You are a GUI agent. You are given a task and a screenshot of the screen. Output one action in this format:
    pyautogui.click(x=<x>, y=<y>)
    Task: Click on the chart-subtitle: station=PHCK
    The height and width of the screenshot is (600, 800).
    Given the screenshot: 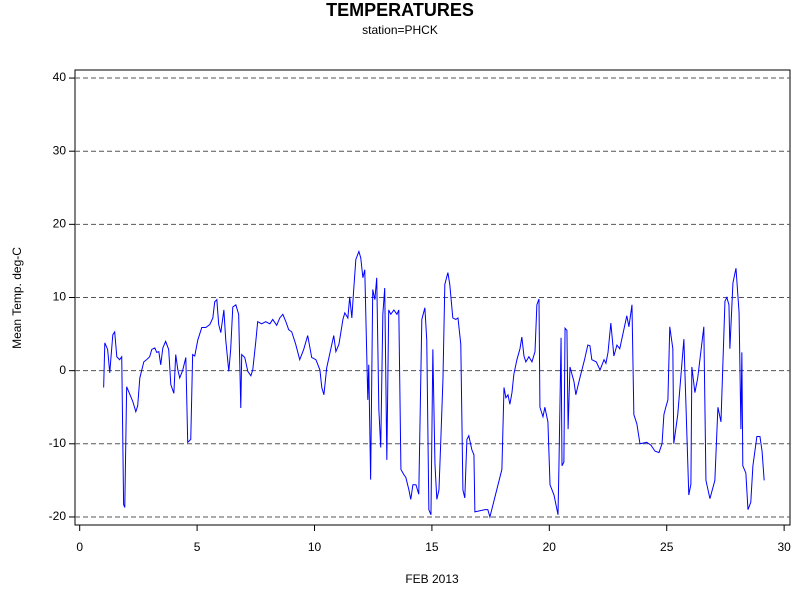 What is the action you would take?
    pyautogui.click(x=400, y=30)
    